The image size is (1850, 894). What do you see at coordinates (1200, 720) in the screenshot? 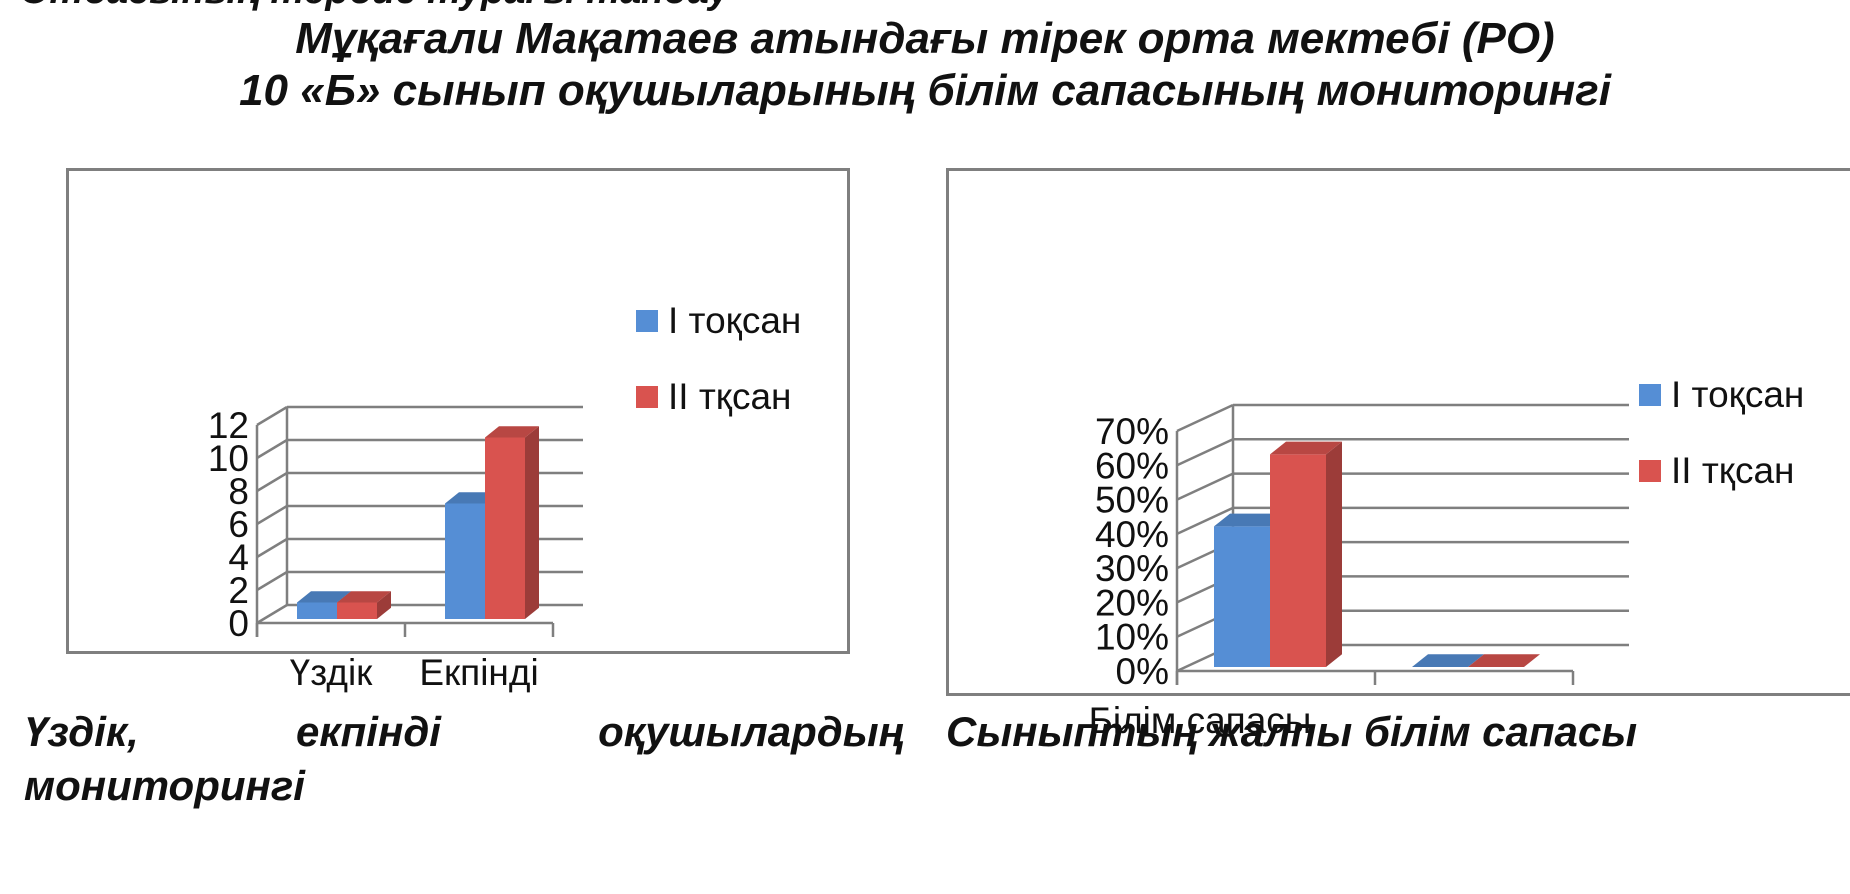
I see `x-category-label-0: Білім сапасы` at bounding box center [1200, 720].